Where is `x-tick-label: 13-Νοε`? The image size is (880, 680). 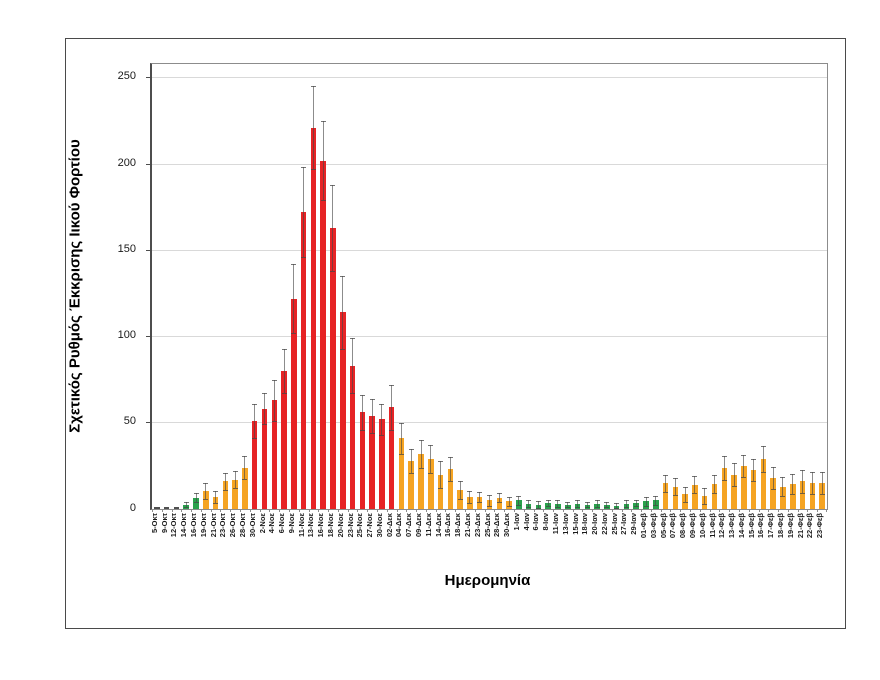
x-tick-label: 13-Νοε is located at coordinates (311, 525).